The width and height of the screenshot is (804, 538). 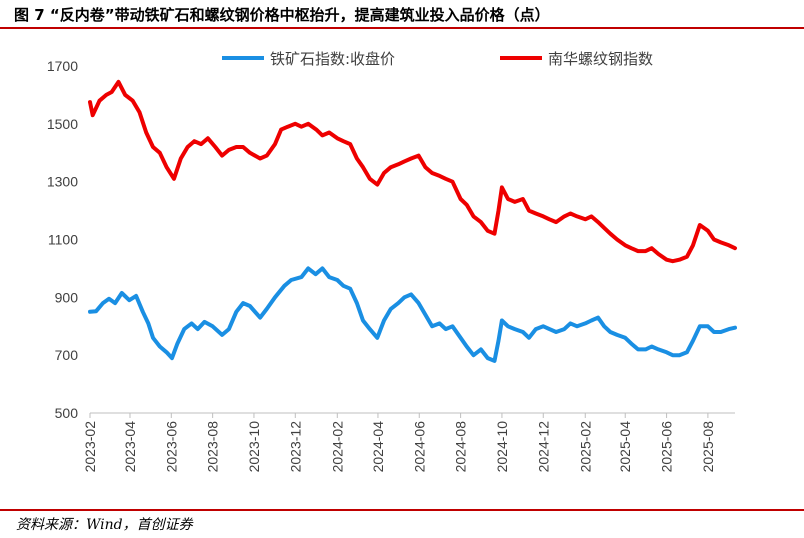 I want to click on y-tick-label: 1700, so click(x=62, y=66).